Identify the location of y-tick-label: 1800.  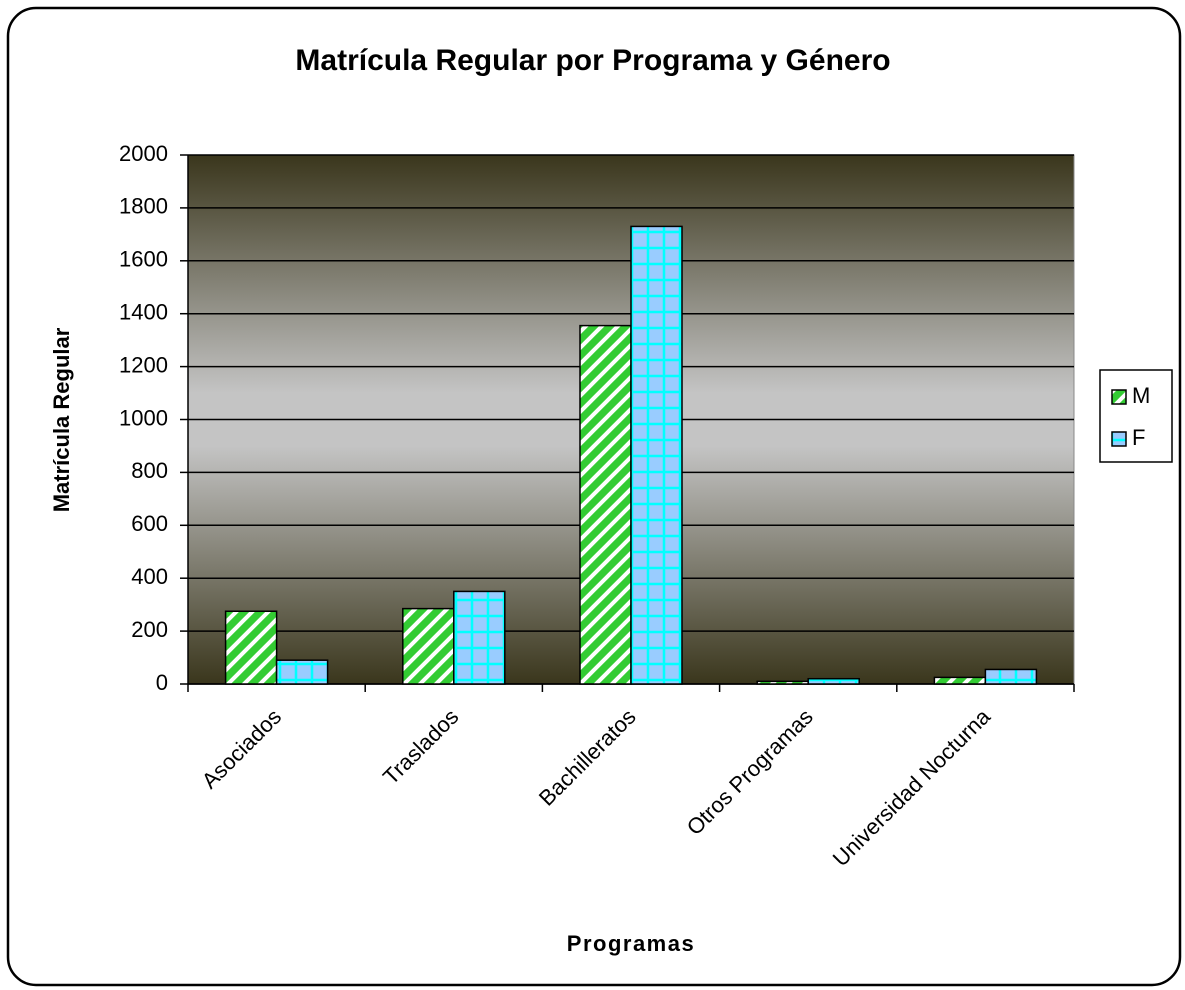
(143, 206).